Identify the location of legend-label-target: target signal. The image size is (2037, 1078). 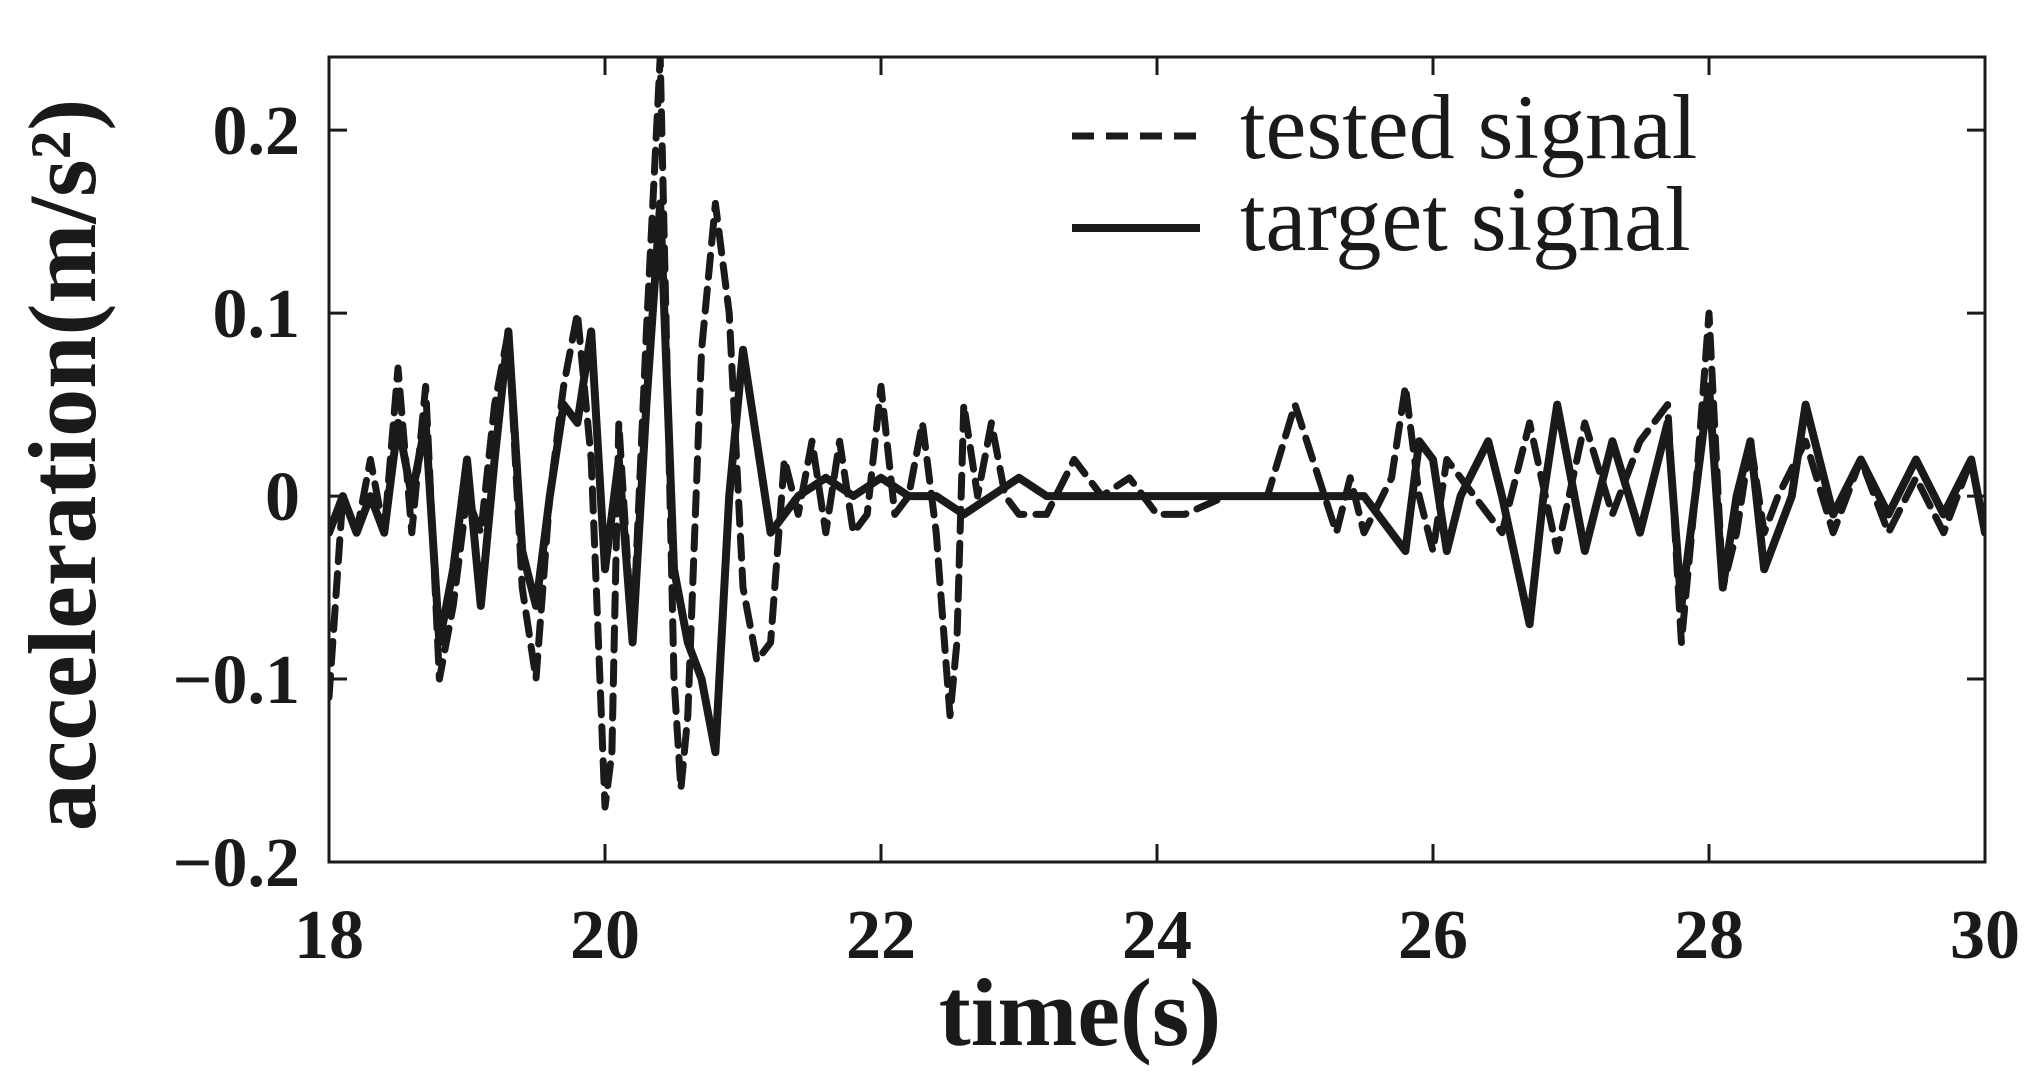
(1465, 219).